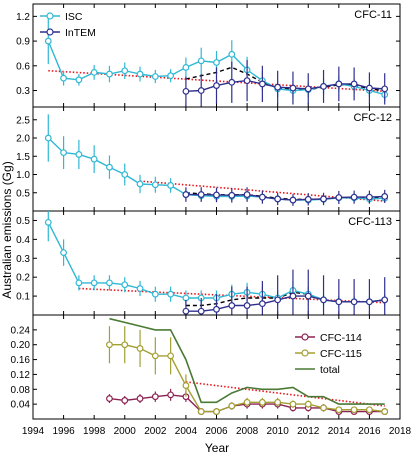 The image size is (412, 457). I want to click on y-tick-label: 0.2, so click(23, 278).